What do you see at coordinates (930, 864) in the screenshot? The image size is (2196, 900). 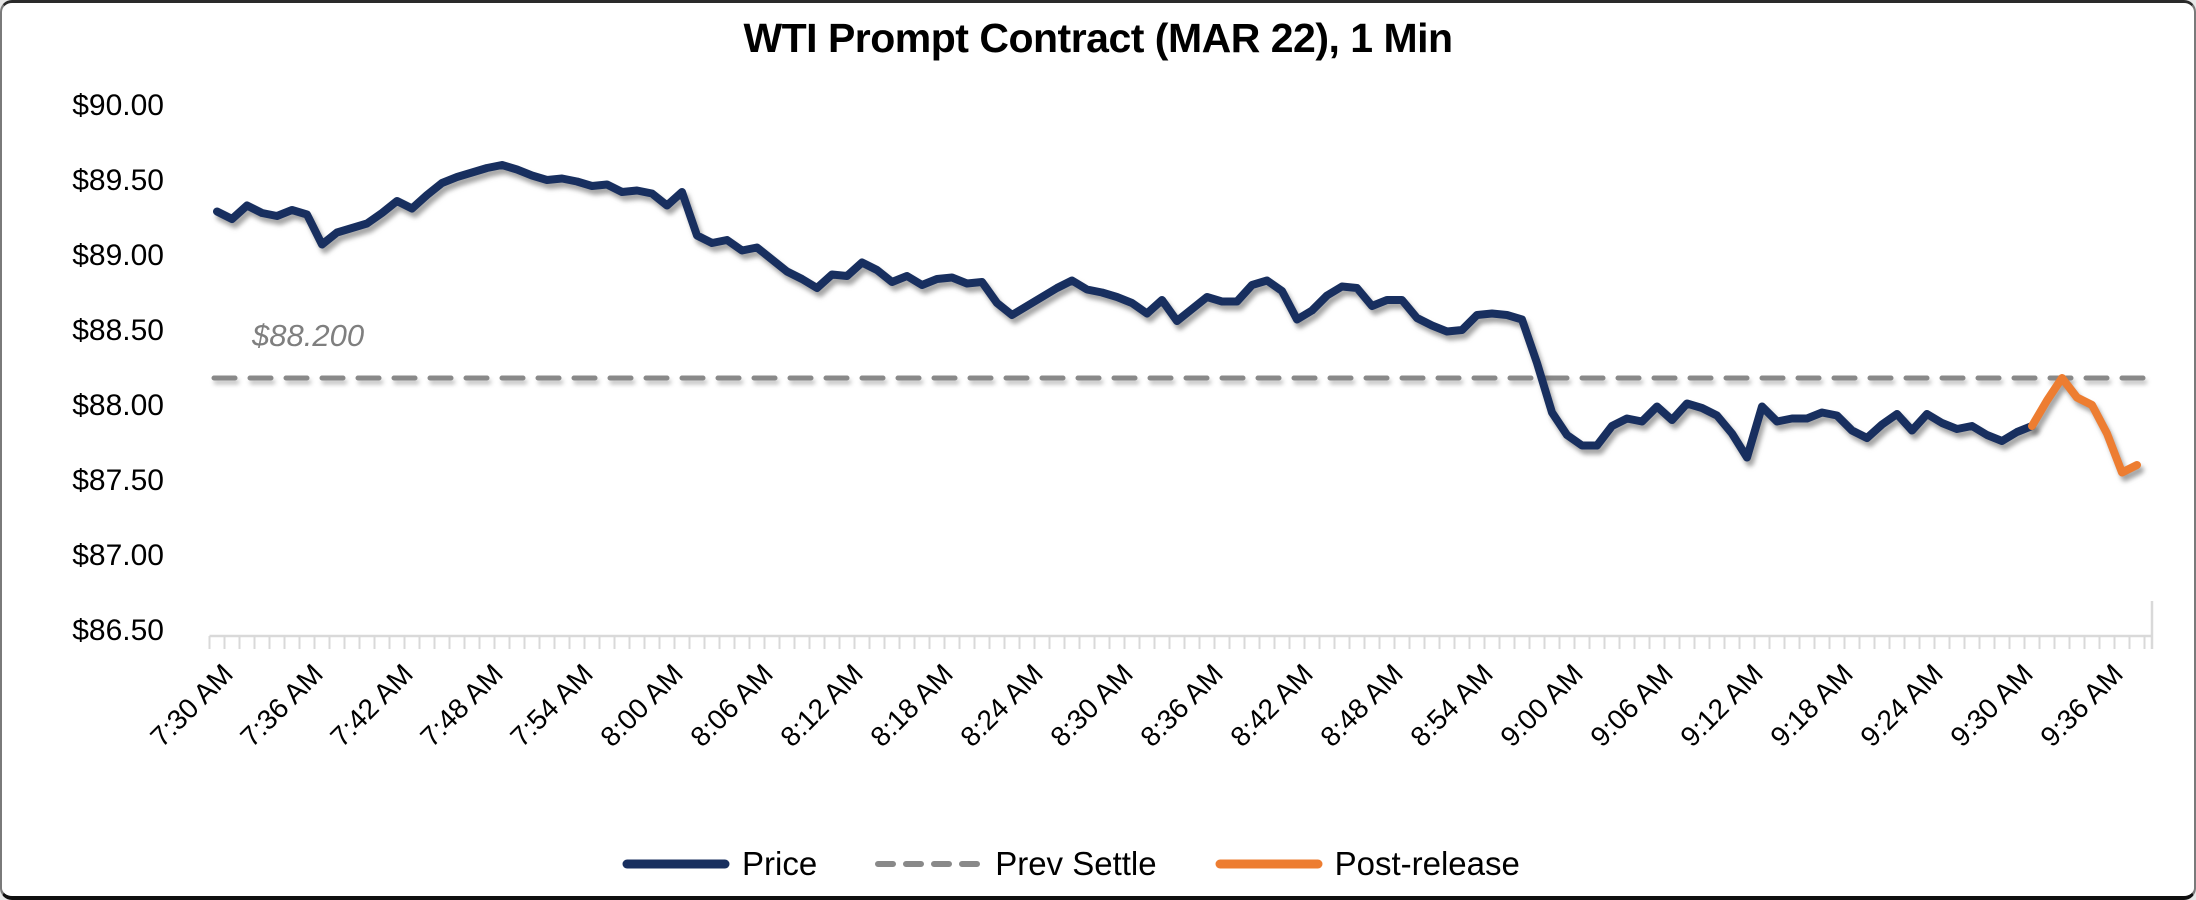 I see `prev-settle-dashed-swatch-icon` at bounding box center [930, 864].